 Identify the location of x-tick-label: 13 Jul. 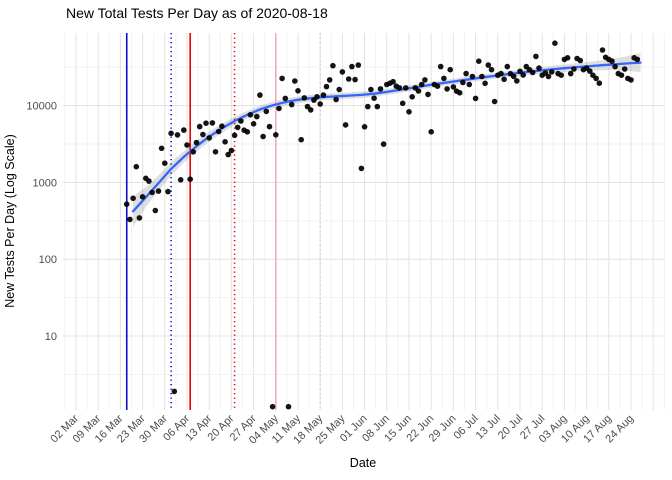
(488, 427).